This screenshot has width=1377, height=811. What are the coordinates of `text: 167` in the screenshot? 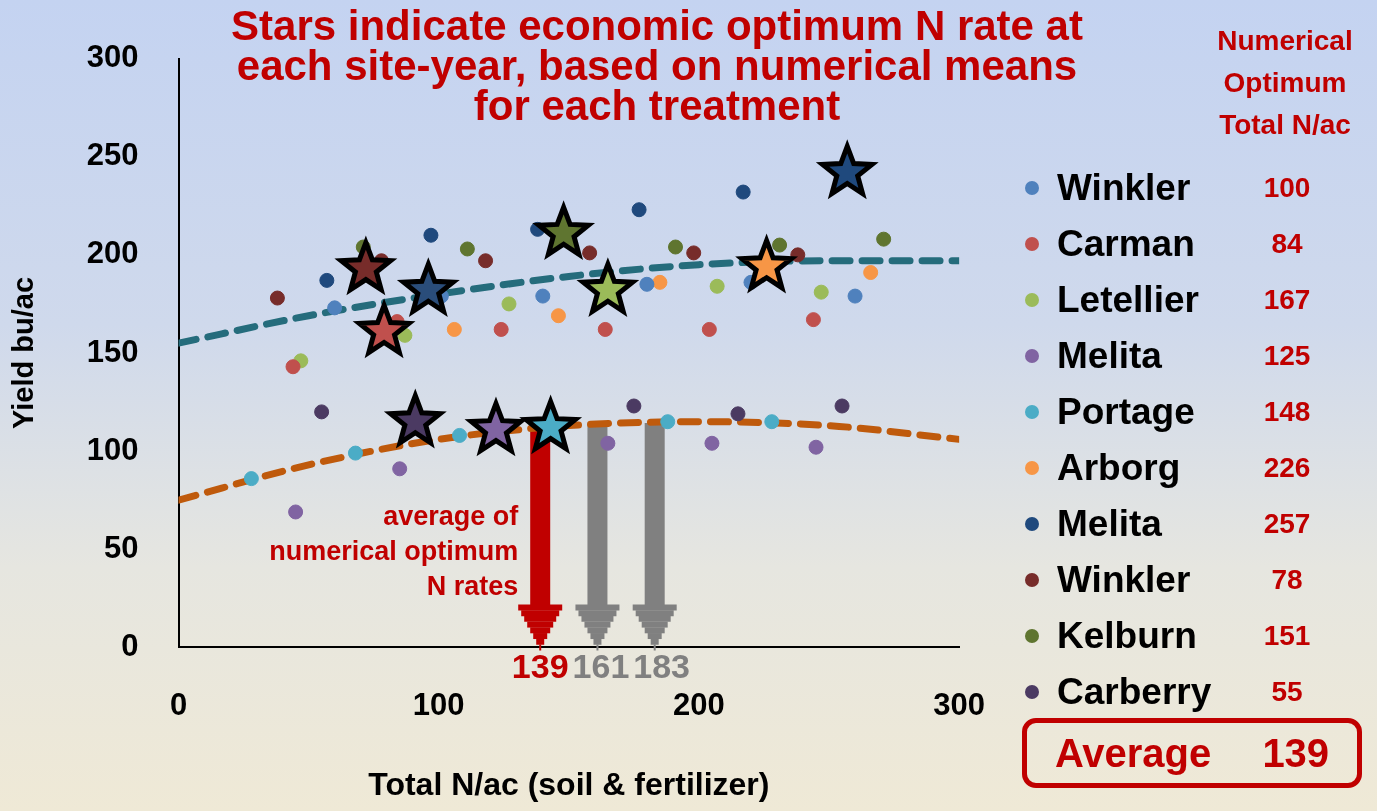 It's located at (1287, 300).